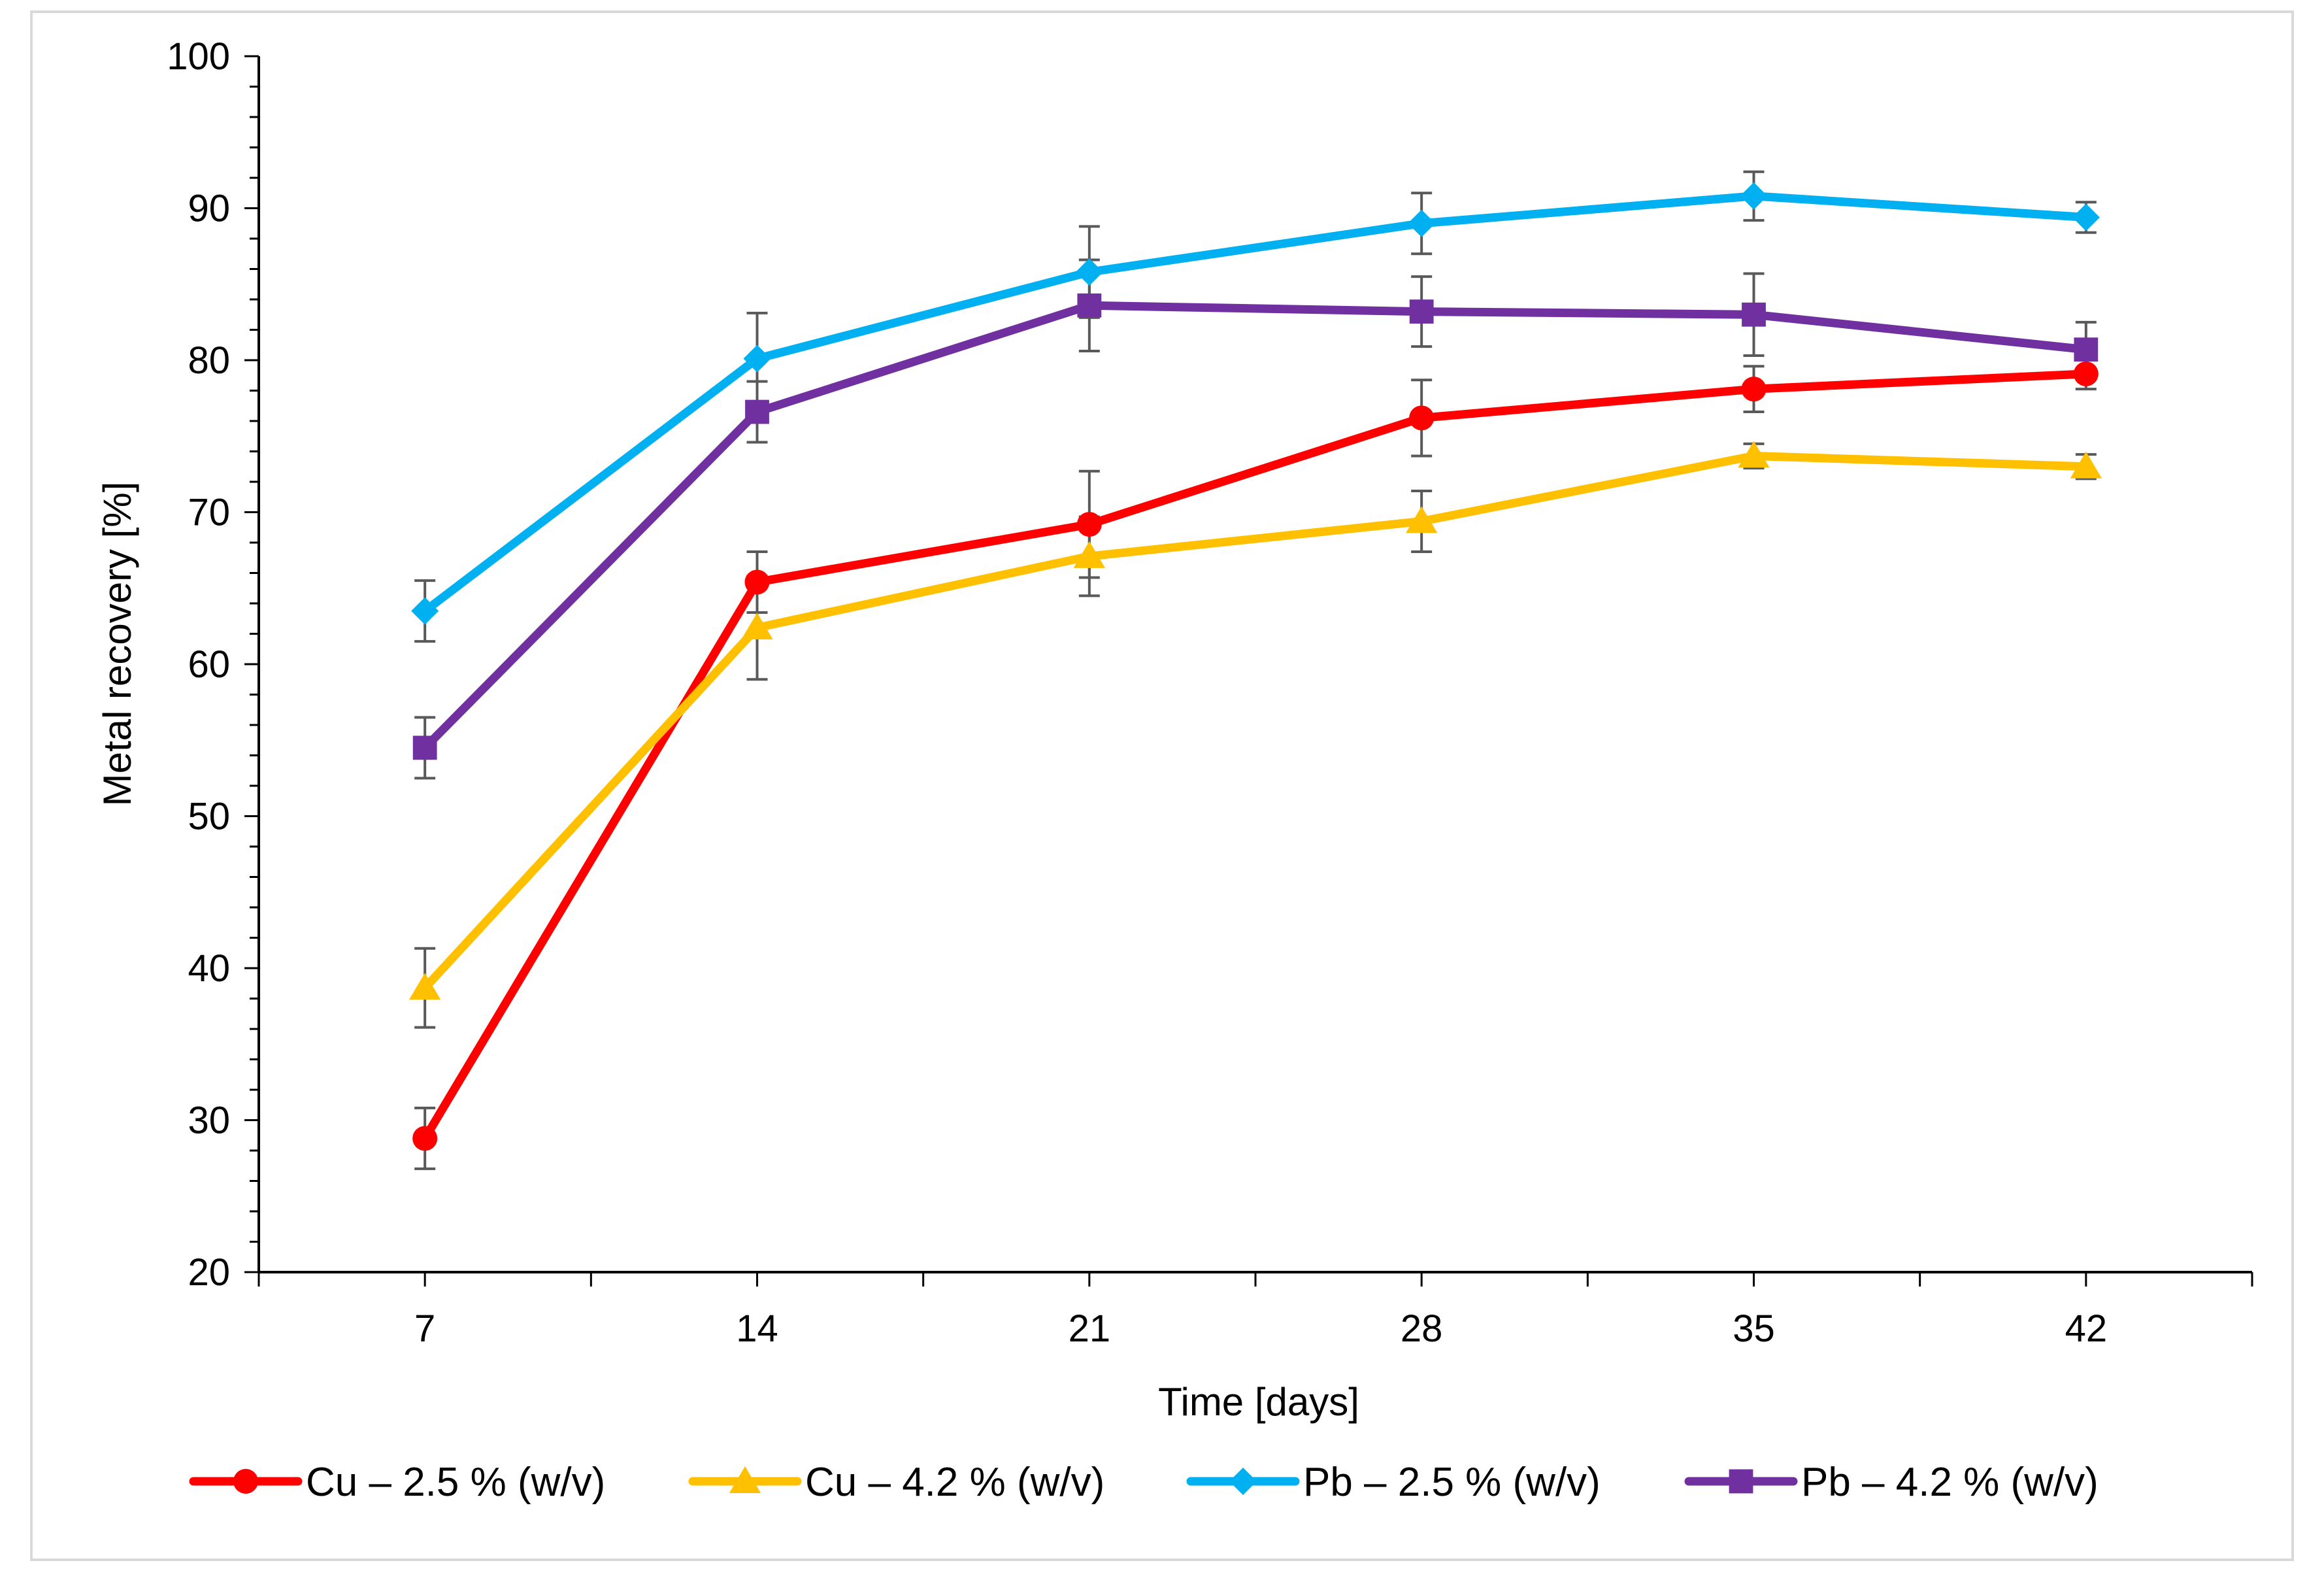 This screenshot has height=1582, width=2324. I want to click on x-tick-label: 35, so click(1754, 1328).